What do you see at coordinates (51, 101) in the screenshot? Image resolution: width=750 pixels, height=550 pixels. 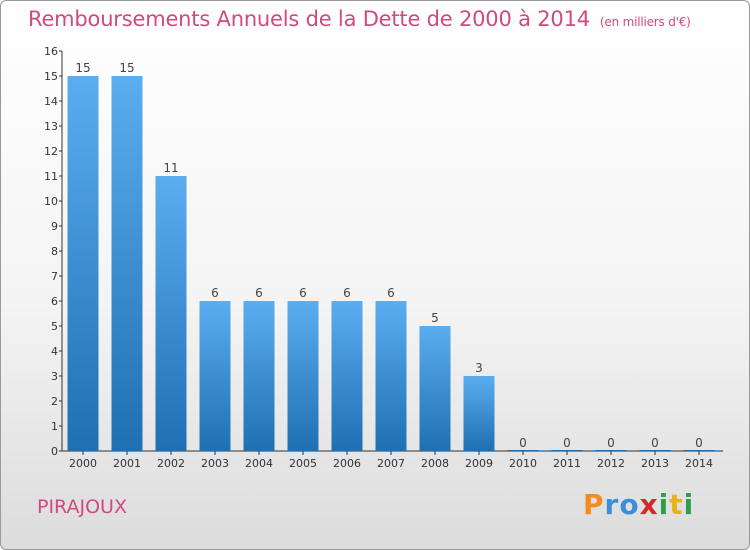 I see `y-tick-label: 14` at bounding box center [51, 101].